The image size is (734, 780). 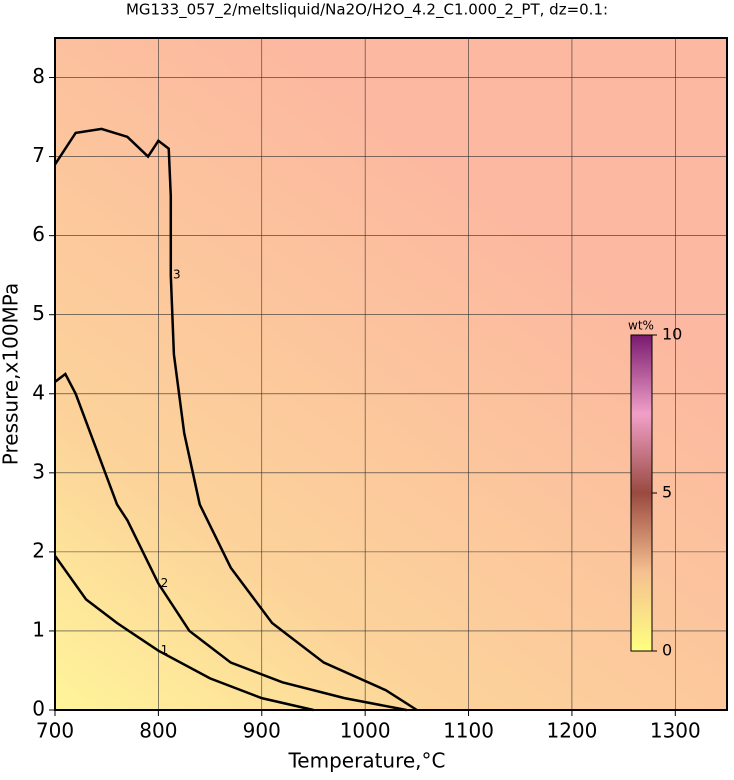 What do you see at coordinates (641, 493) in the screenshot?
I see `colorbar` at bounding box center [641, 493].